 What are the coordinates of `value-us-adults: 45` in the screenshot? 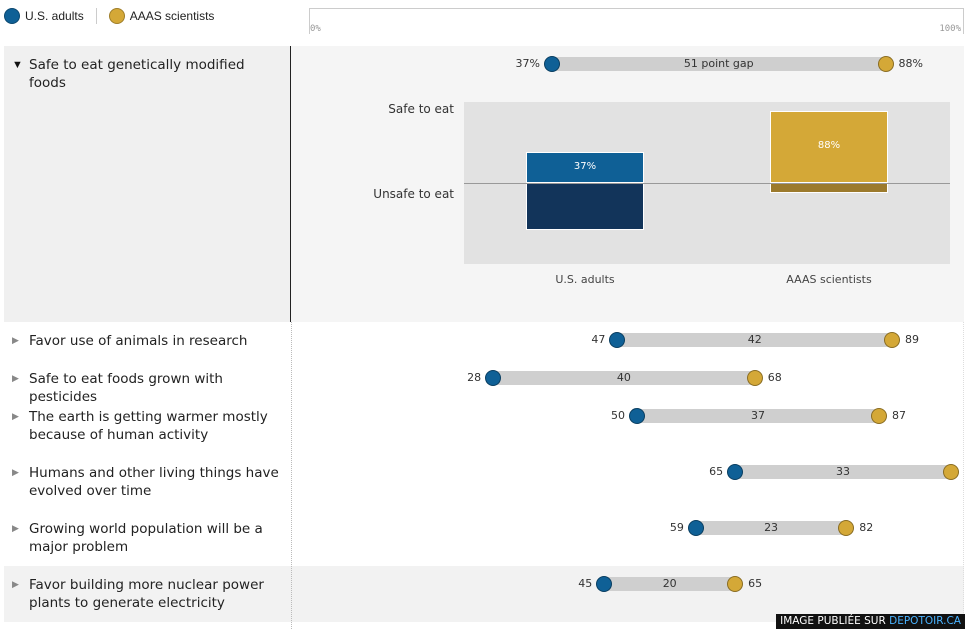 It's located at (585, 583).